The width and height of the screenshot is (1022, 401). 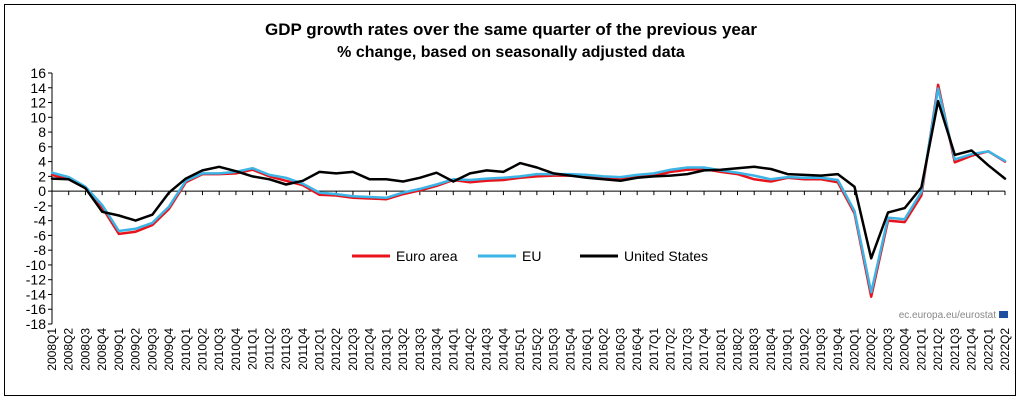 What do you see at coordinates (42, 132) in the screenshot?
I see `y-tick-label: 8` at bounding box center [42, 132].